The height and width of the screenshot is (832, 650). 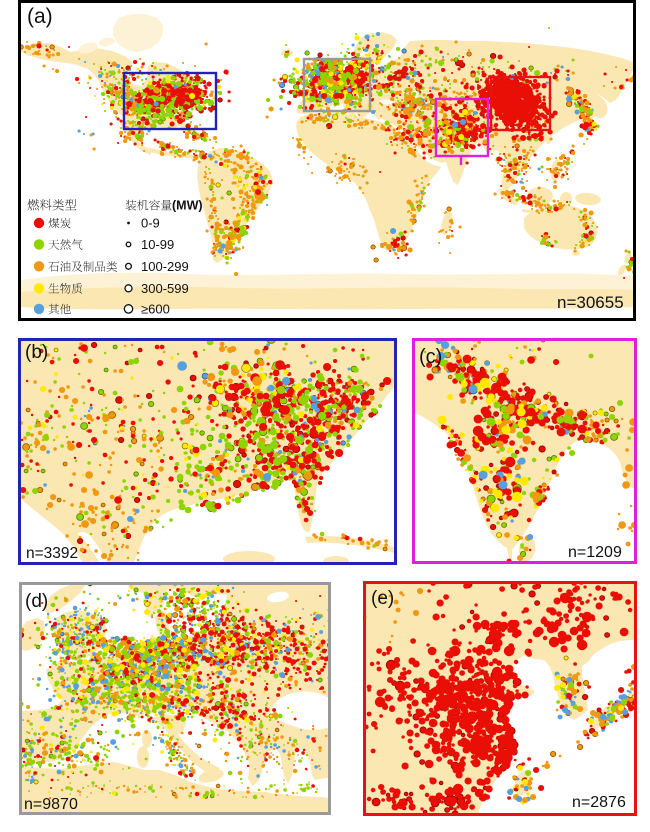 I want to click on svg-text: (b), so click(x=36, y=352).